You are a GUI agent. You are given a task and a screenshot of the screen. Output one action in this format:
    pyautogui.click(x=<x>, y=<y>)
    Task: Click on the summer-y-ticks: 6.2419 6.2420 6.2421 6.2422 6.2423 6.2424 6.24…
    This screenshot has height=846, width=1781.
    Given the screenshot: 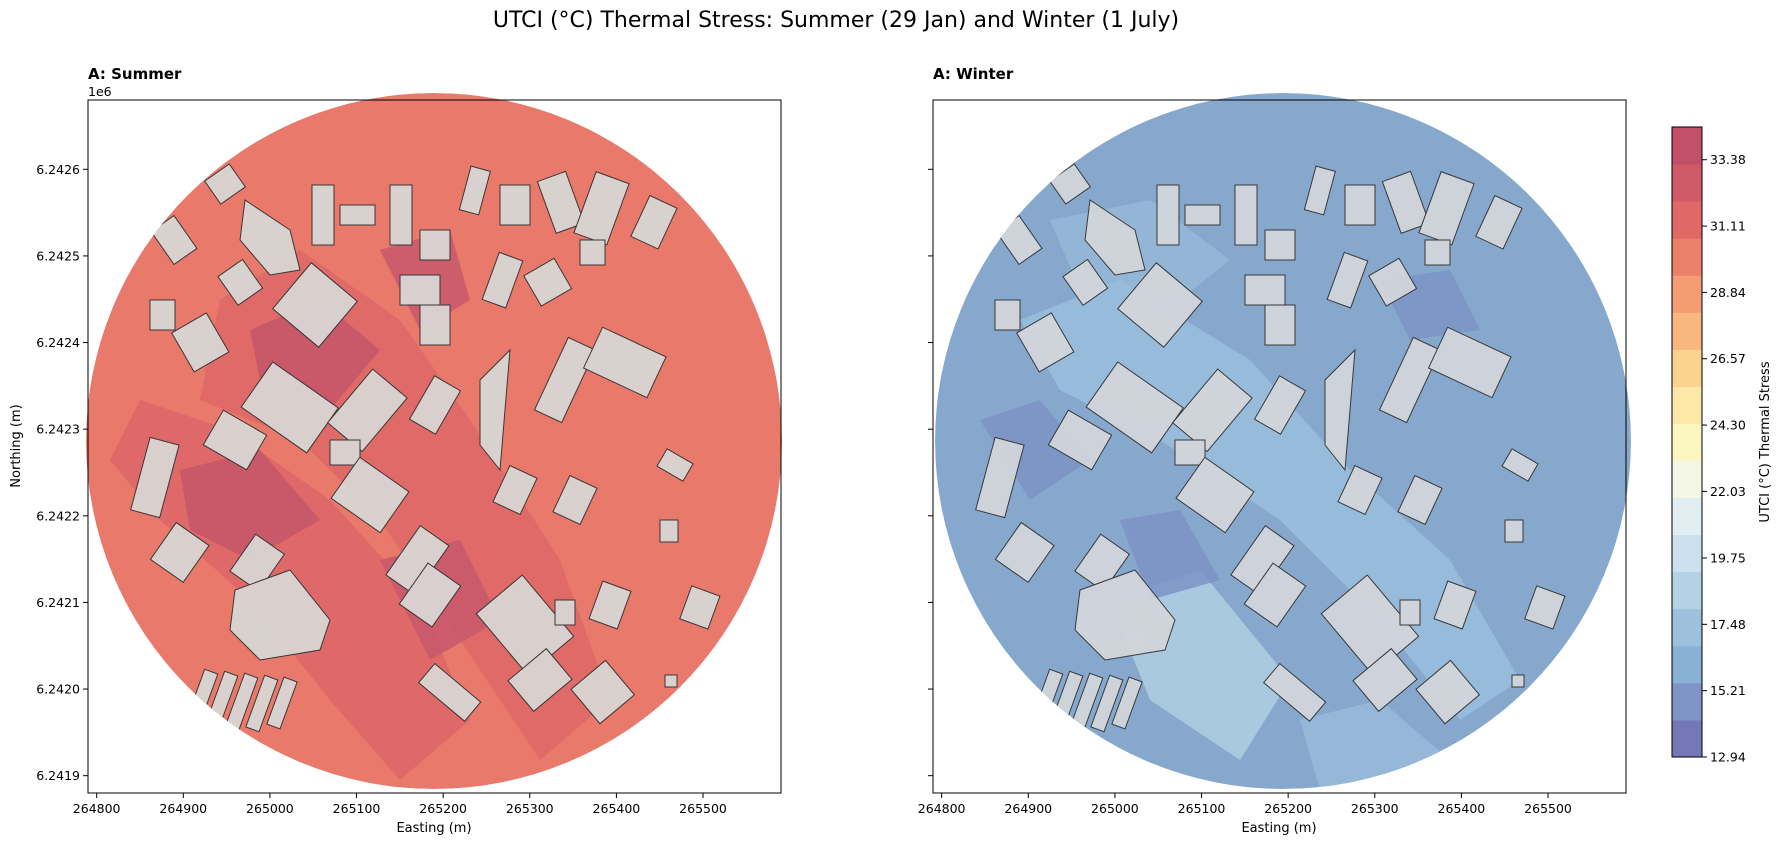 What is the action you would take?
    pyautogui.click(x=62, y=472)
    